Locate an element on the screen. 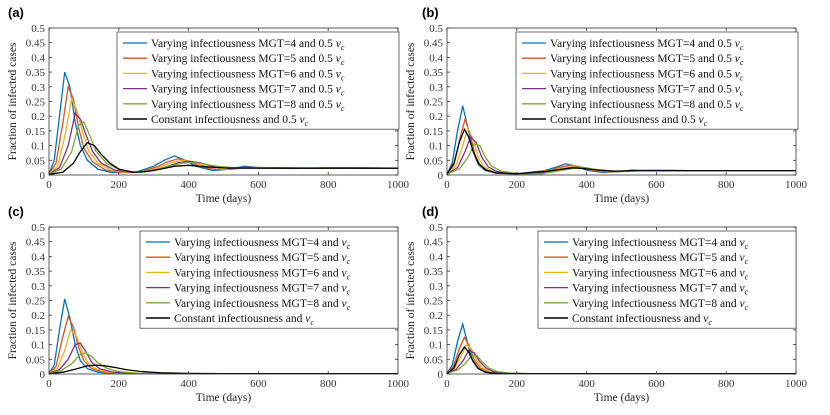 This screenshot has height=415, width=830. legend-entry: Varying infectiousness MGT=8 and vc is located at coordinates (262, 305).